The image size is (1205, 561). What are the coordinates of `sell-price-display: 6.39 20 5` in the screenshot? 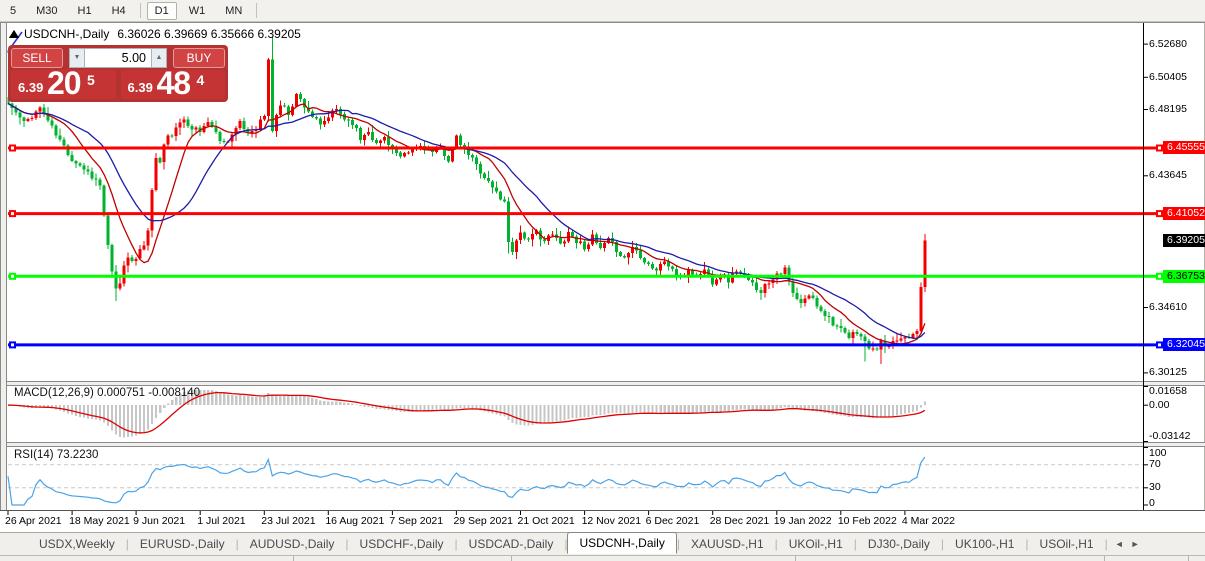 It's located at (63, 84).